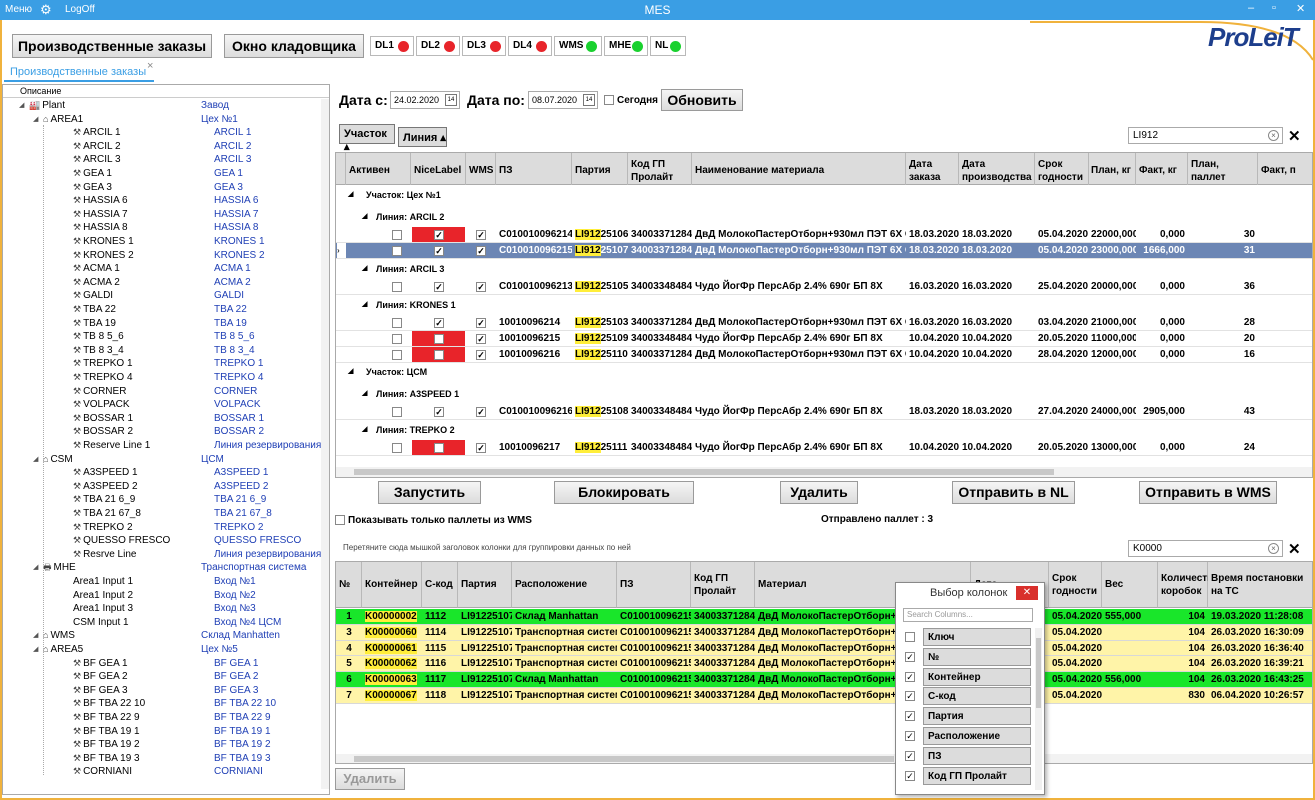 The height and width of the screenshot is (800, 1315). What do you see at coordinates (166, 364) in the screenshot?
I see `tree-node: ⚒ TREPKO 1 TREPKO 1` at bounding box center [166, 364].